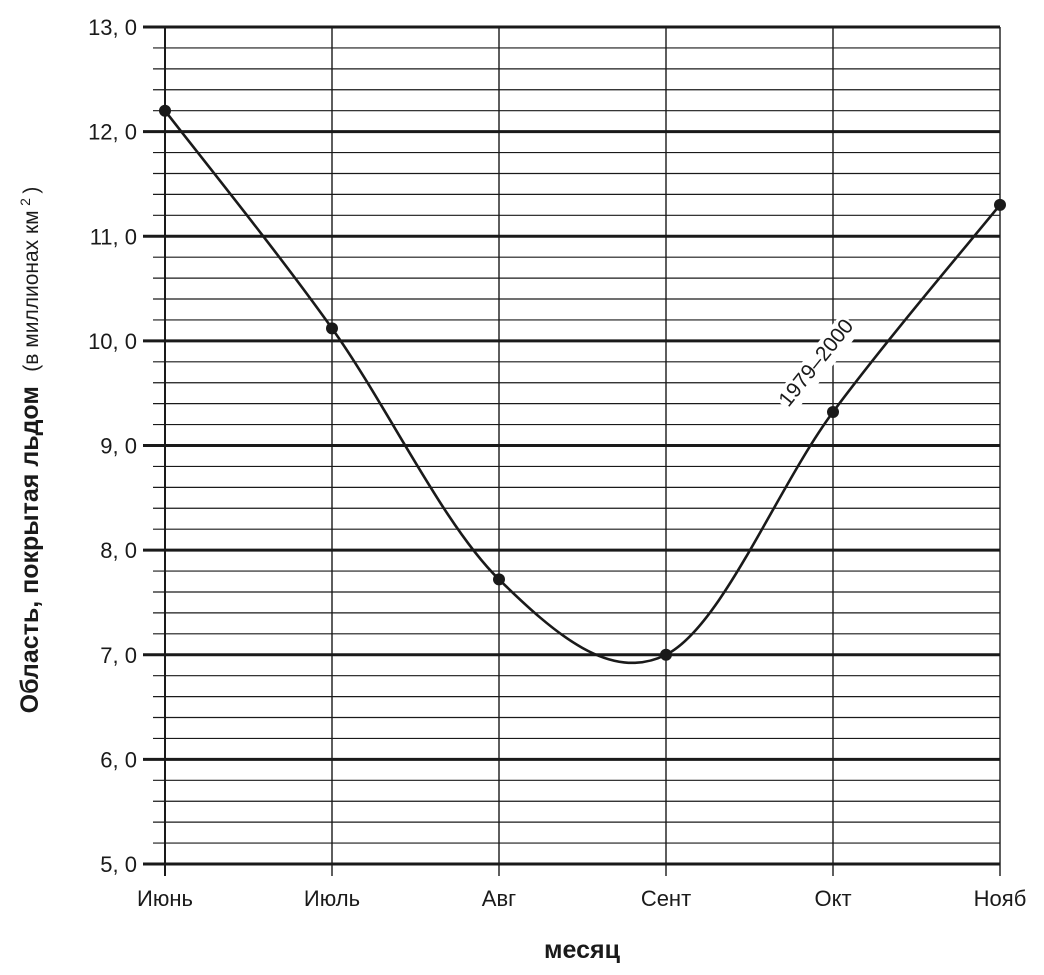 Image resolution: width=1044 pixels, height=975 pixels. Describe the element at coordinates (118, 655) in the screenshot. I see `y-tick-label: 7, 0` at that location.